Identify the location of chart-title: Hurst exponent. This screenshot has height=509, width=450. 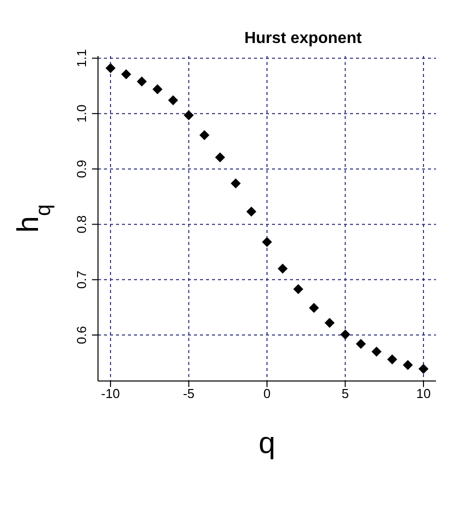
(303, 39).